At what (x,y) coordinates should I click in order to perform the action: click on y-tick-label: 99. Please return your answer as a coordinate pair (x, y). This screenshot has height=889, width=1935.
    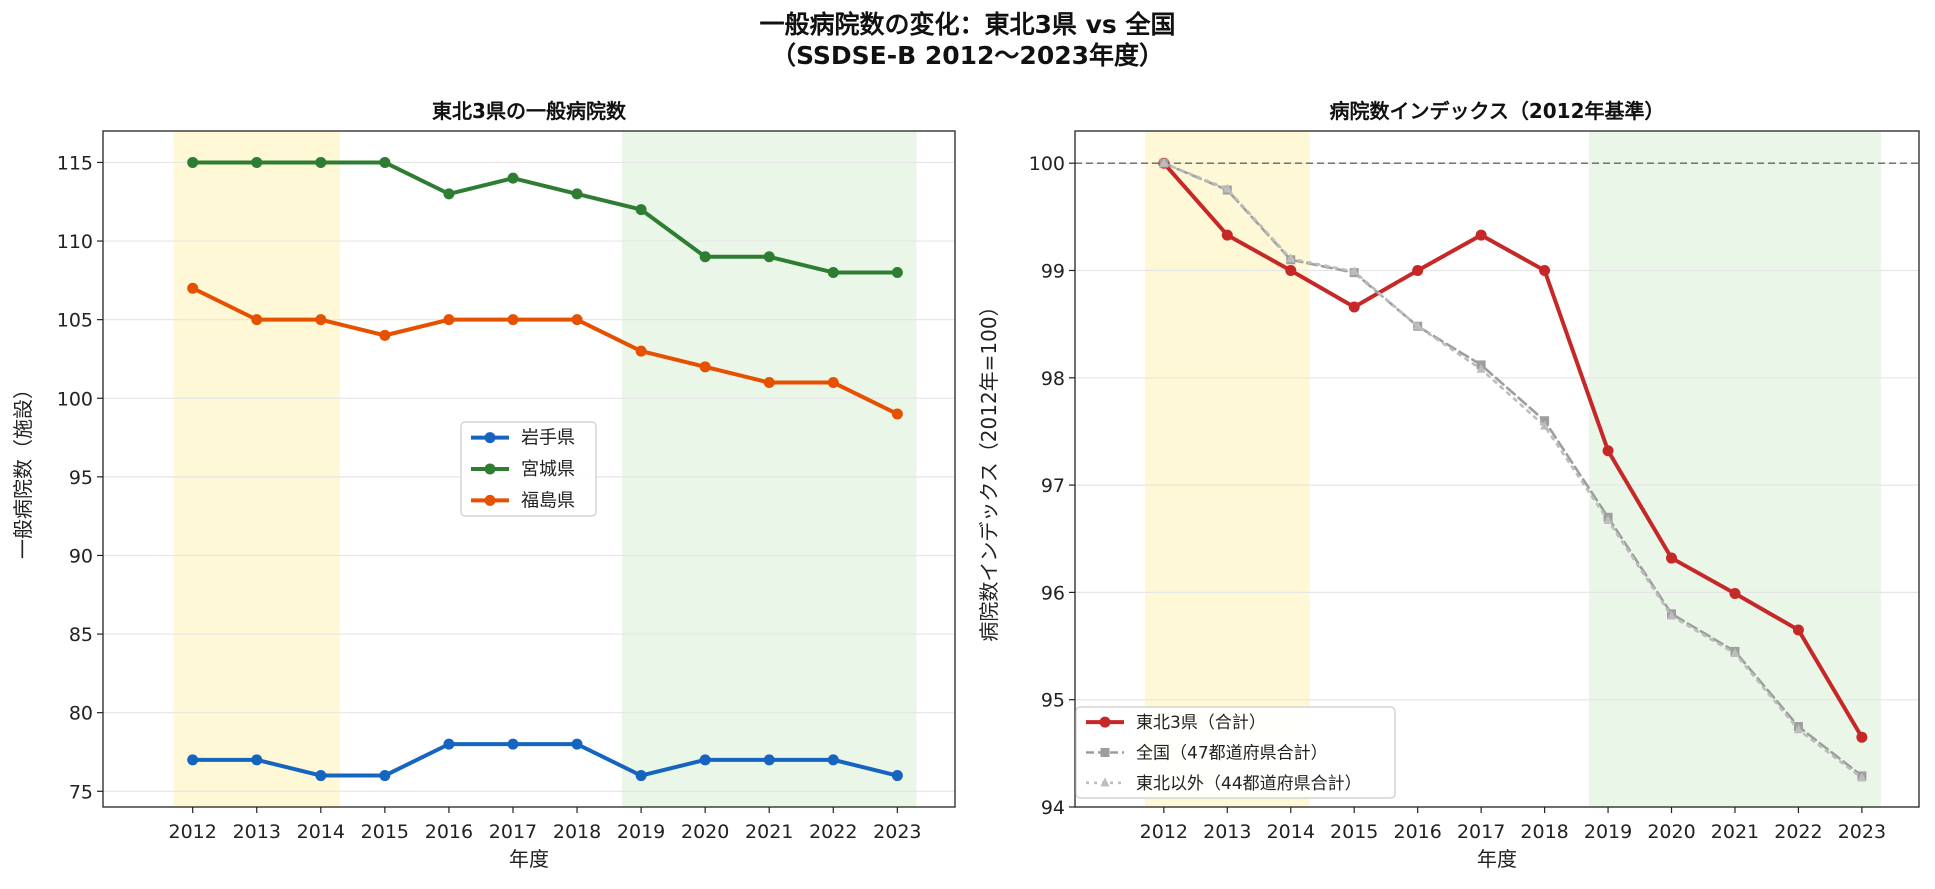
    Looking at the image, I should click on (1053, 271).